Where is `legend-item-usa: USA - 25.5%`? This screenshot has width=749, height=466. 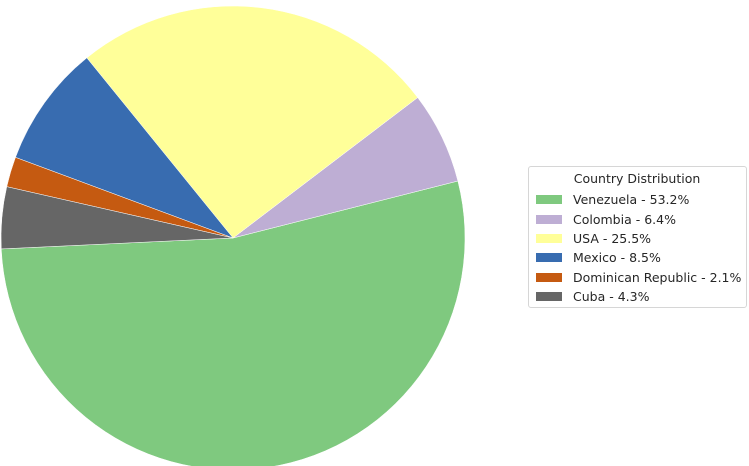 legend-item-usa: USA - 25.5% is located at coordinates (637, 238).